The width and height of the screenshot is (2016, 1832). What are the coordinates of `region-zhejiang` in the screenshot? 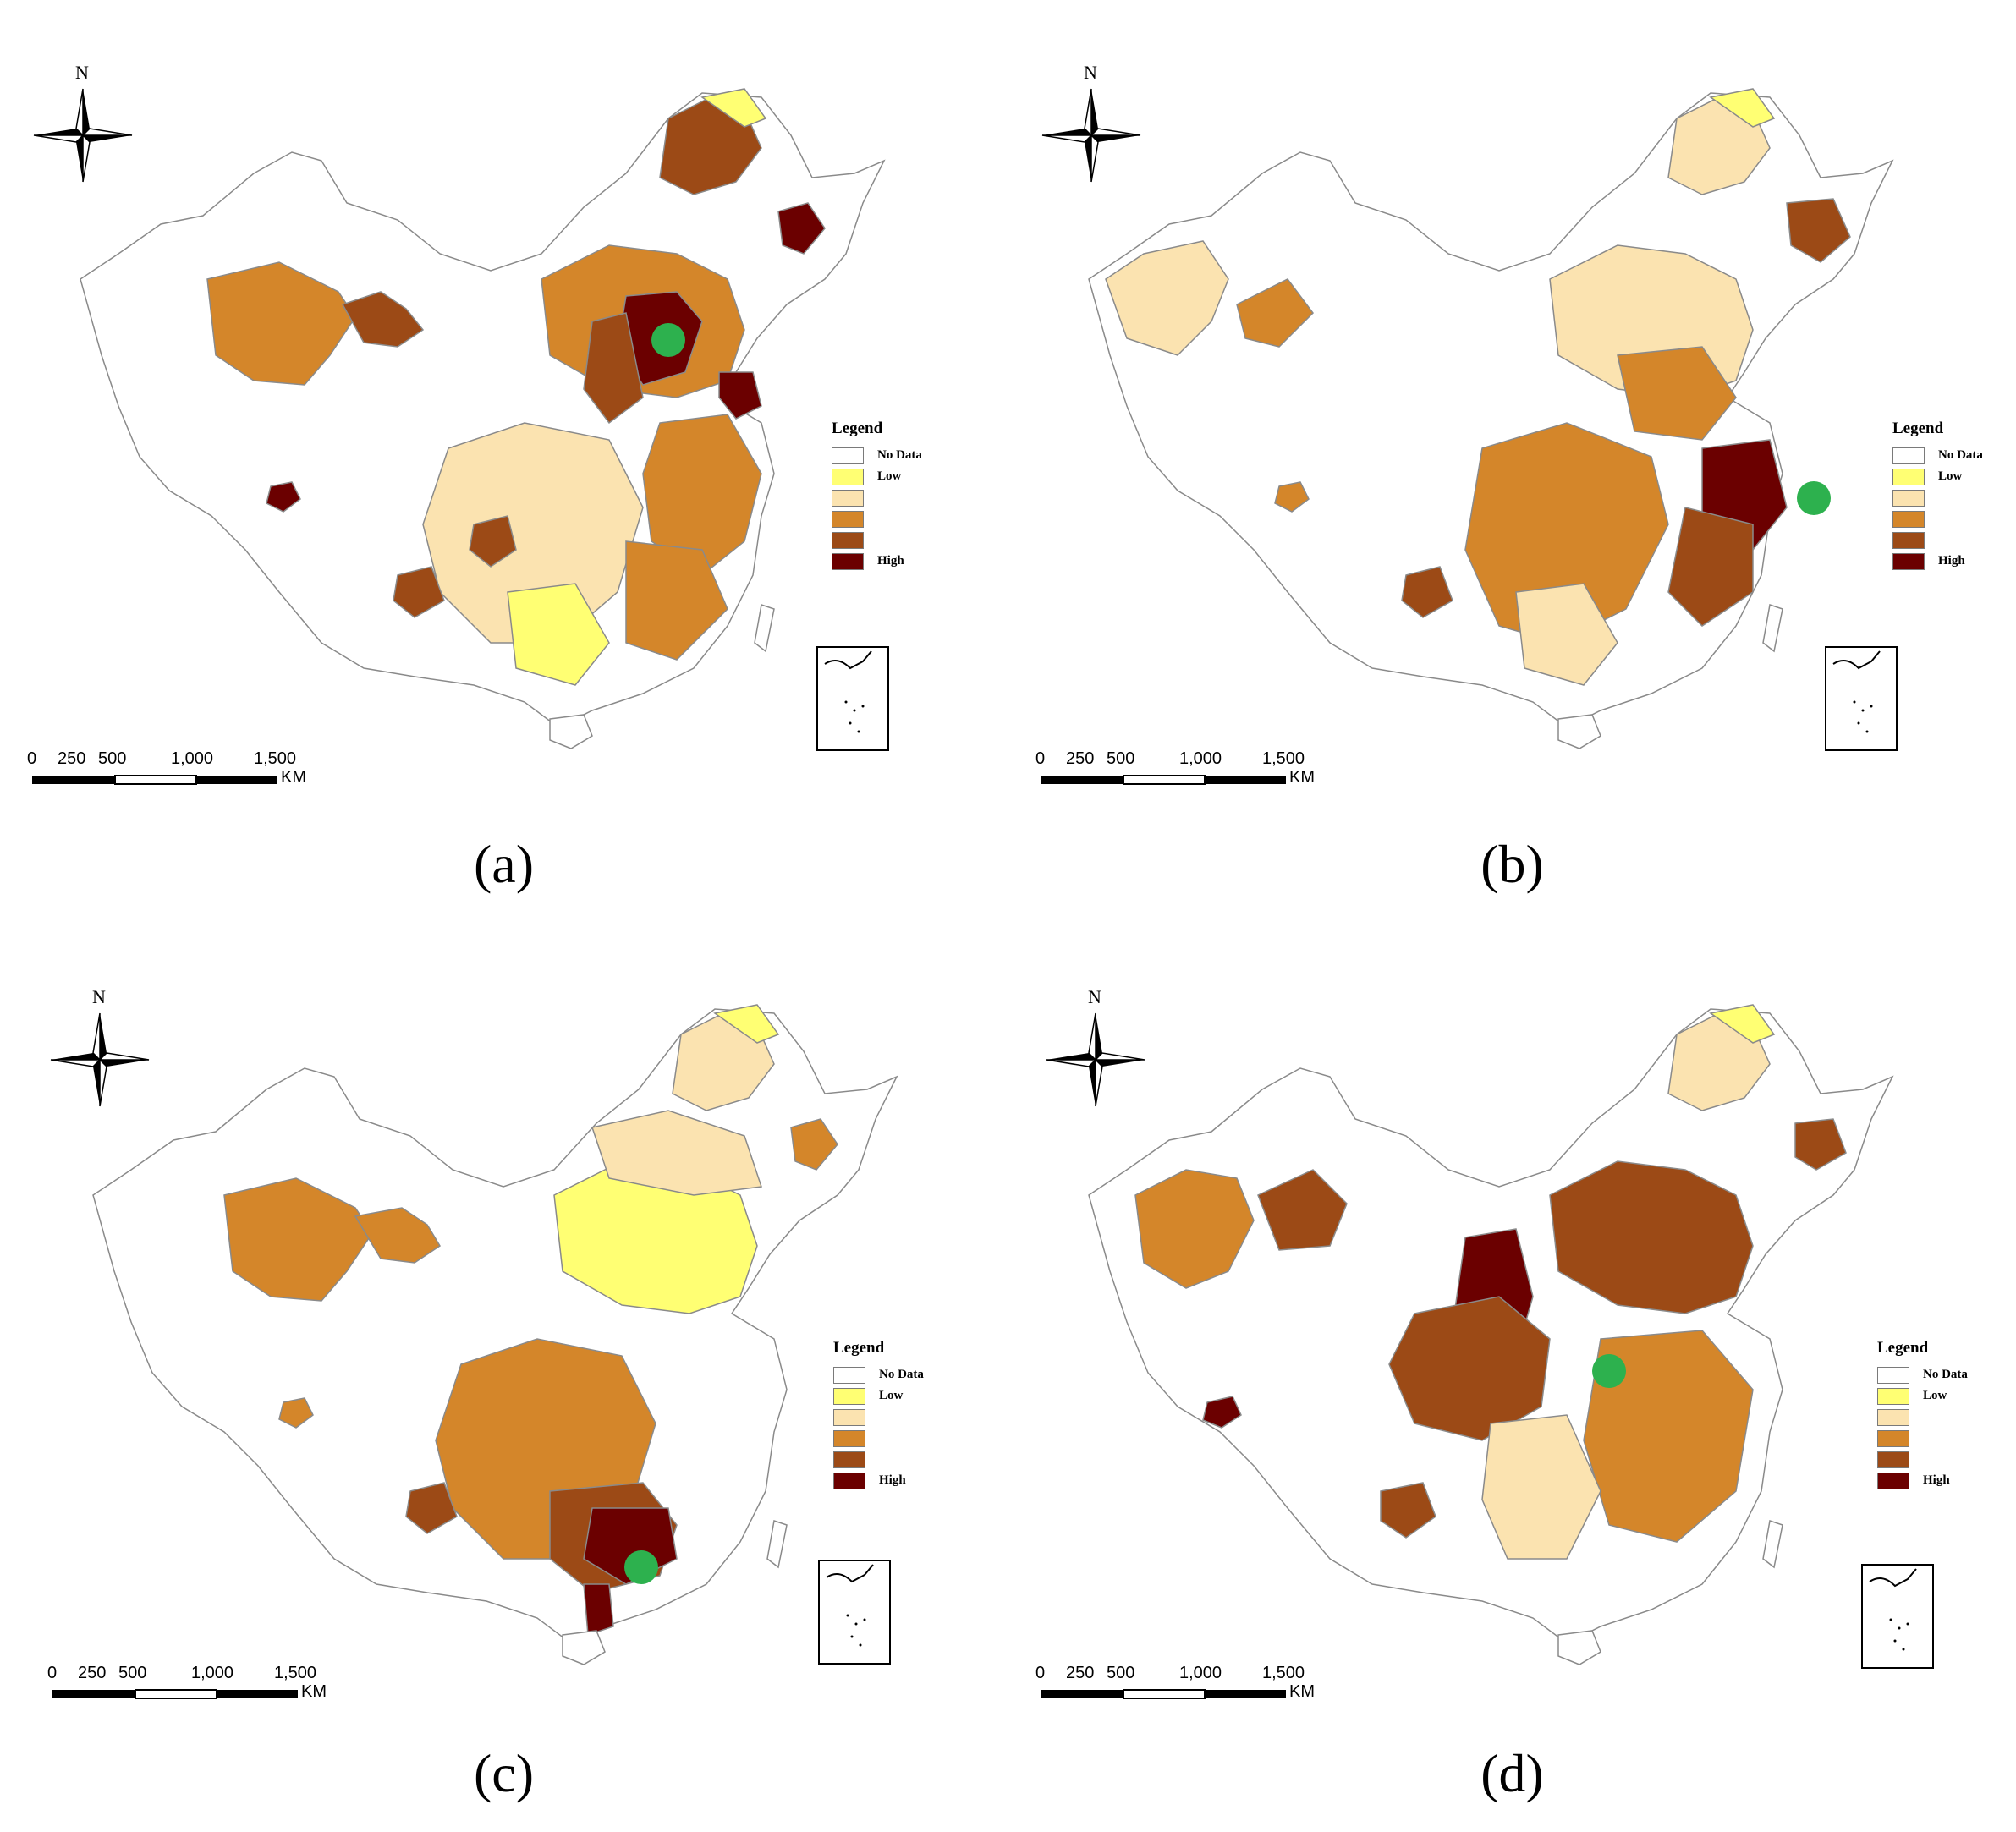 It's located at (1710, 567).